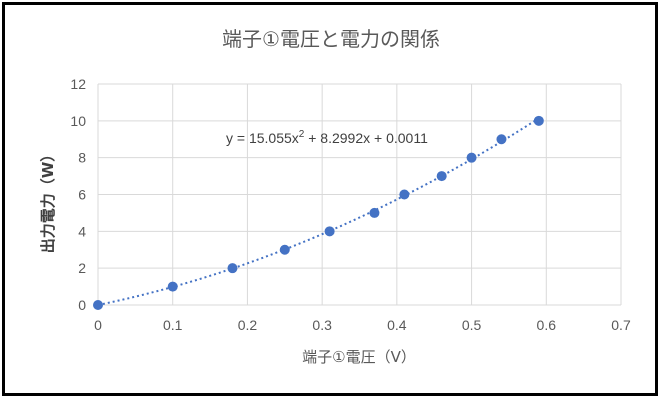  What do you see at coordinates (397, 325) in the screenshot?
I see `x-tick-label: 0.4` at bounding box center [397, 325].